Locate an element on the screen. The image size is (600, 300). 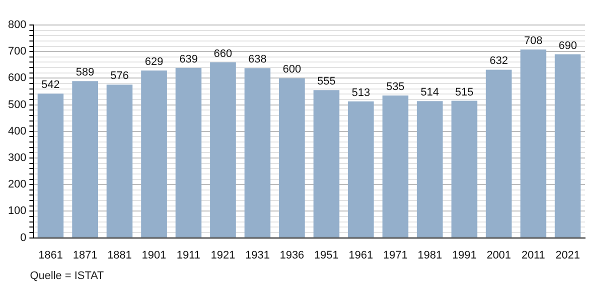
x-tick-label: 1981 is located at coordinates (430, 255).